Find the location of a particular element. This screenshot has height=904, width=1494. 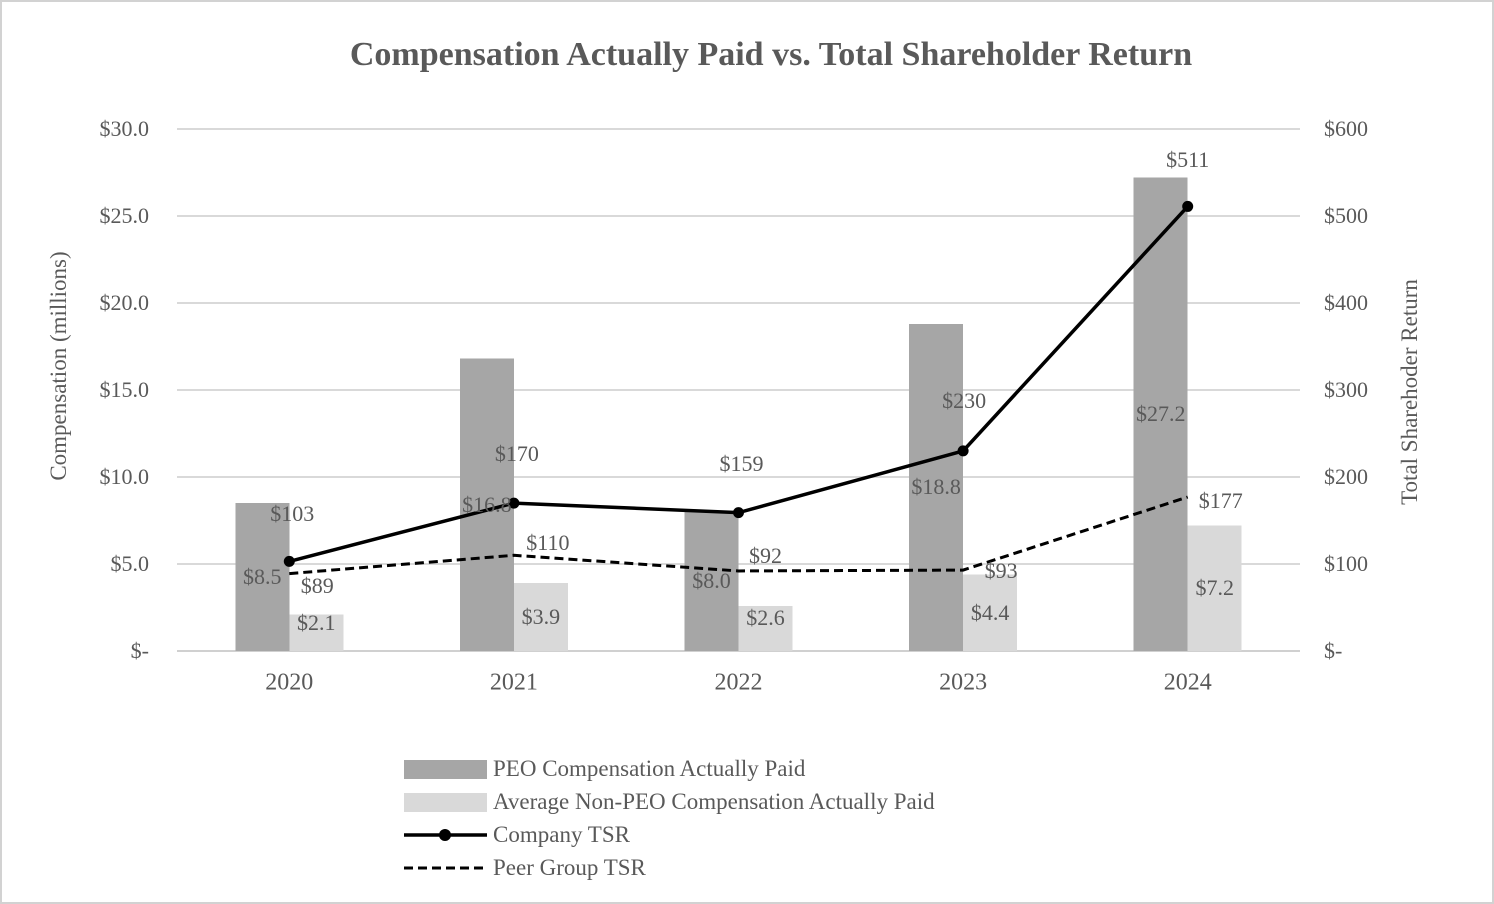

bar-data-label: $8.0 is located at coordinates (711, 581).